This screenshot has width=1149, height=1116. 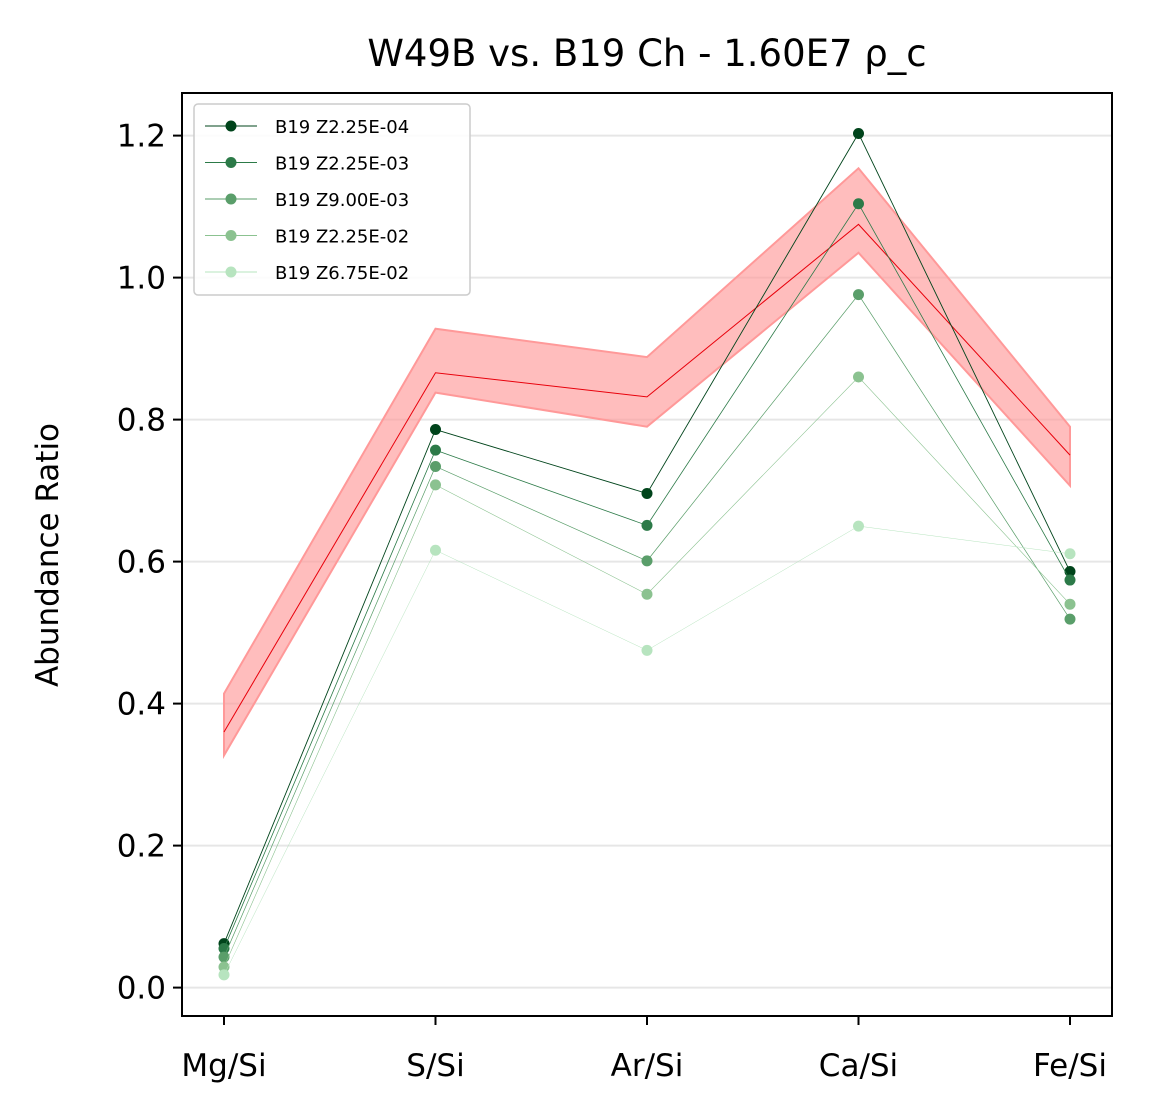 I want to click on y-axis-label: Abundance Ratio, so click(x=48, y=555).